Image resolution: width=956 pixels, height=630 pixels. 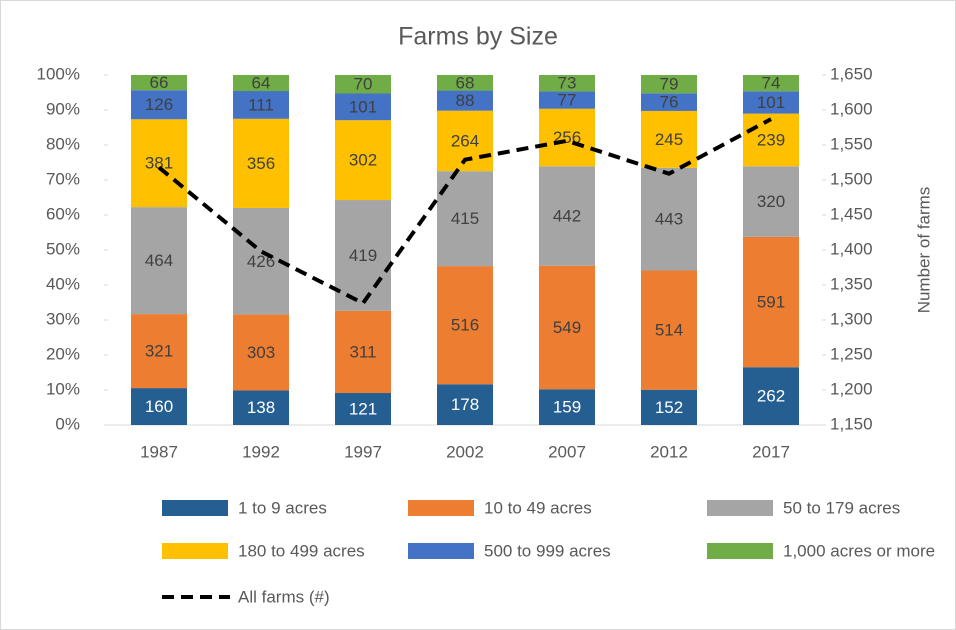 I want to click on data-label: 264, so click(x=465, y=140).